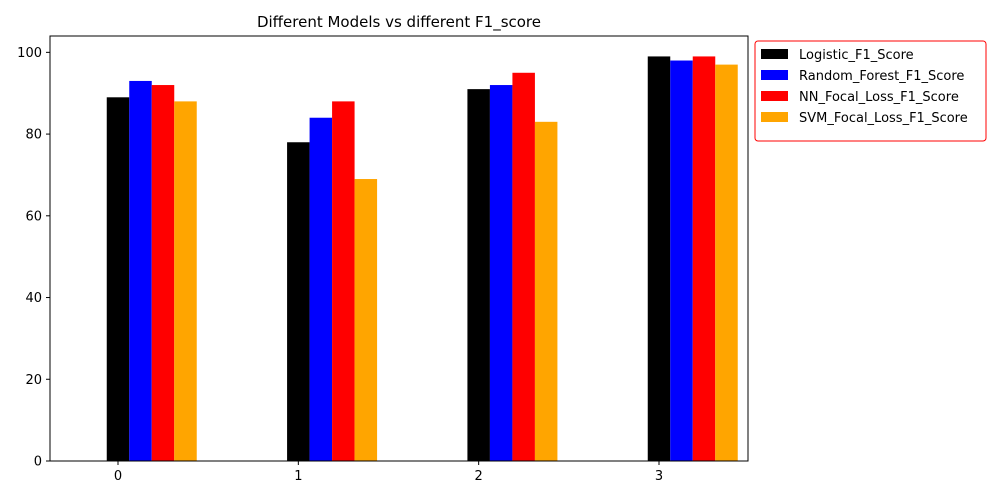 The width and height of the screenshot is (1000, 500). Describe the element at coordinates (38, 462) in the screenshot. I see `y-tick-label: 0` at that location.